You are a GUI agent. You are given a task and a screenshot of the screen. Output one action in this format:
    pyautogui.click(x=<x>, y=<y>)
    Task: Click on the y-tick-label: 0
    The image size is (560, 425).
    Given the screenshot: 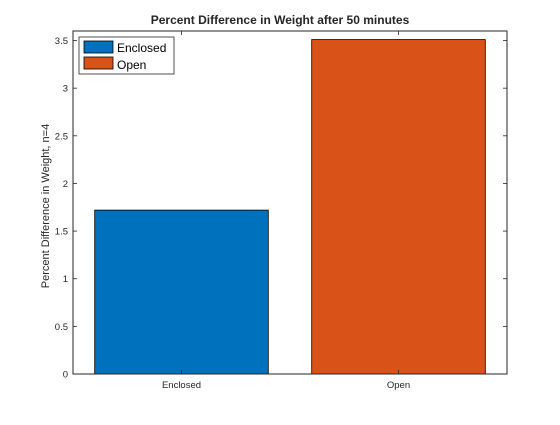 What is the action you would take?
    pyautogui.click(x=65, y=375)
    